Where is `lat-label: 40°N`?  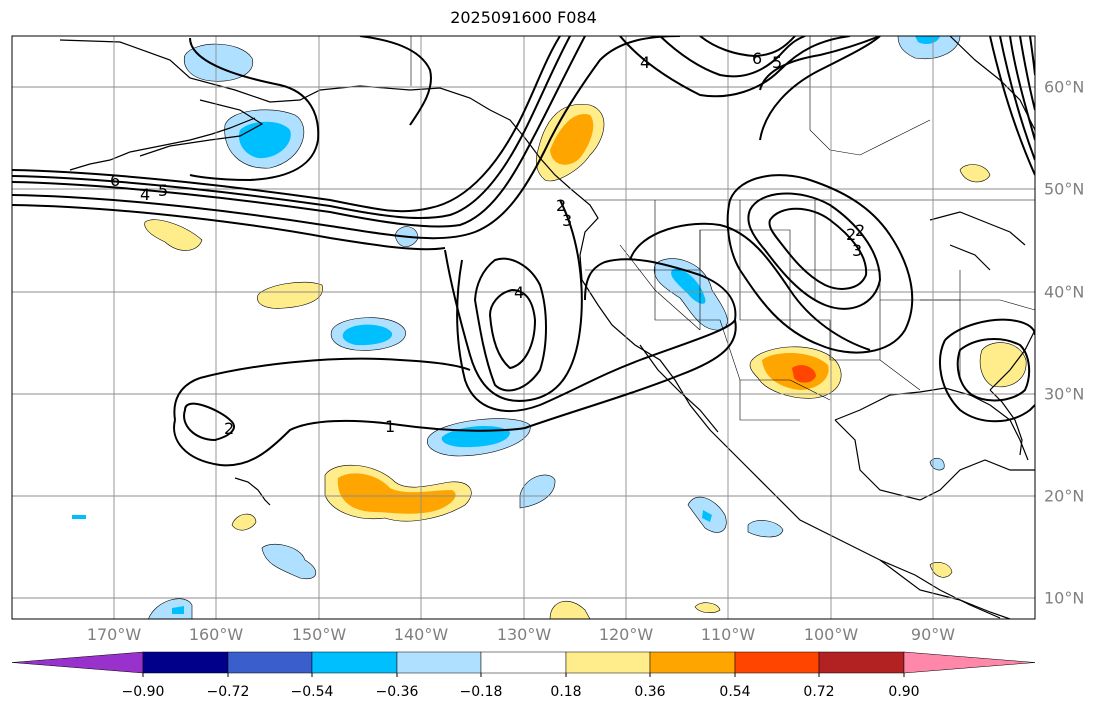 lat-label: 40°N is located at coordinates (1064, 292).